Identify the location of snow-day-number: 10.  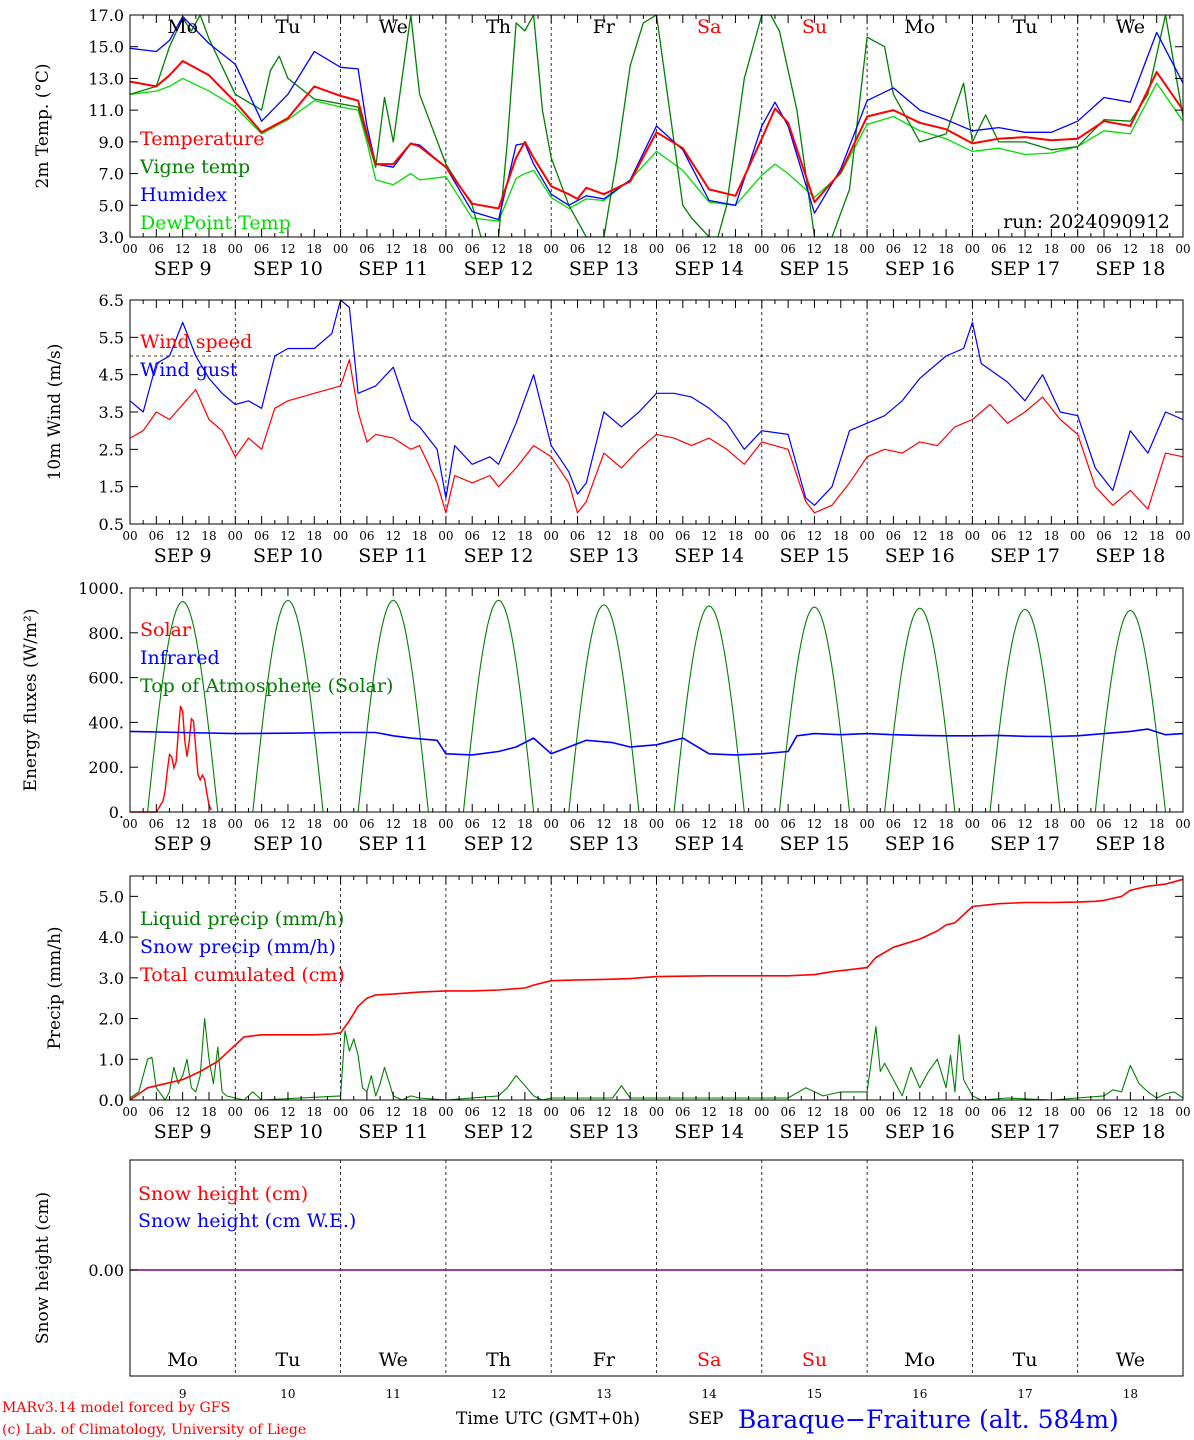
(287, 1394).